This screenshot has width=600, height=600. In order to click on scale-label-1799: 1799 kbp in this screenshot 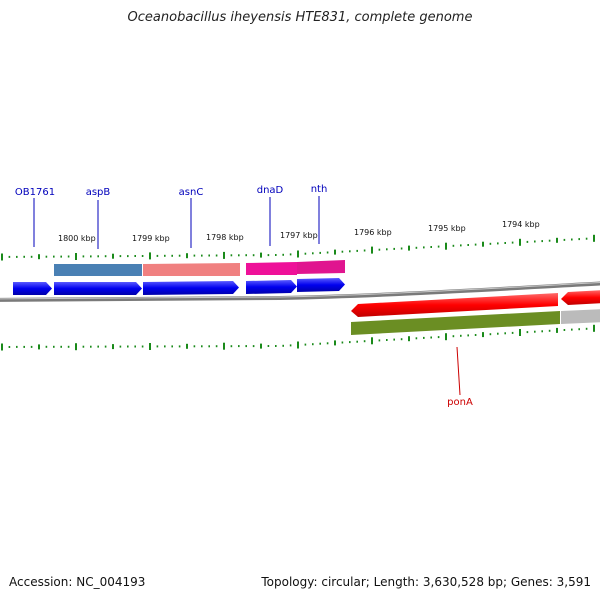, I will do `click(151, 238)`.